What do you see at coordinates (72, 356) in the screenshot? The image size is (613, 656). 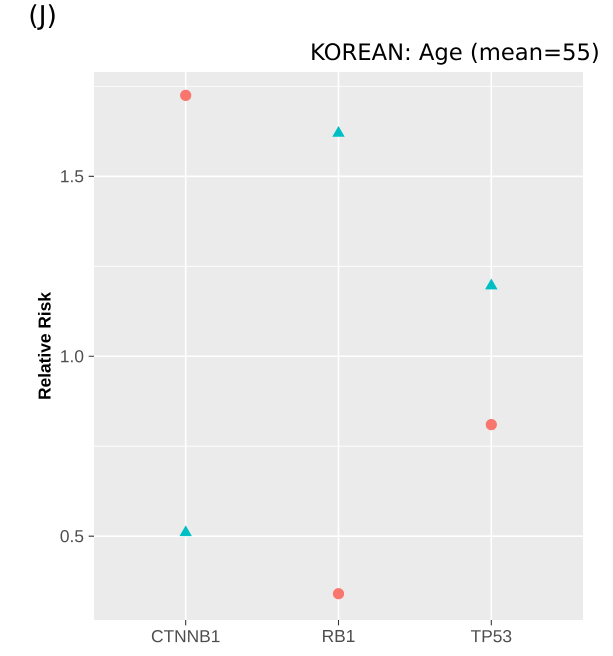 I see `y-tick-label: 1.0` at bounding box center [72, 356].